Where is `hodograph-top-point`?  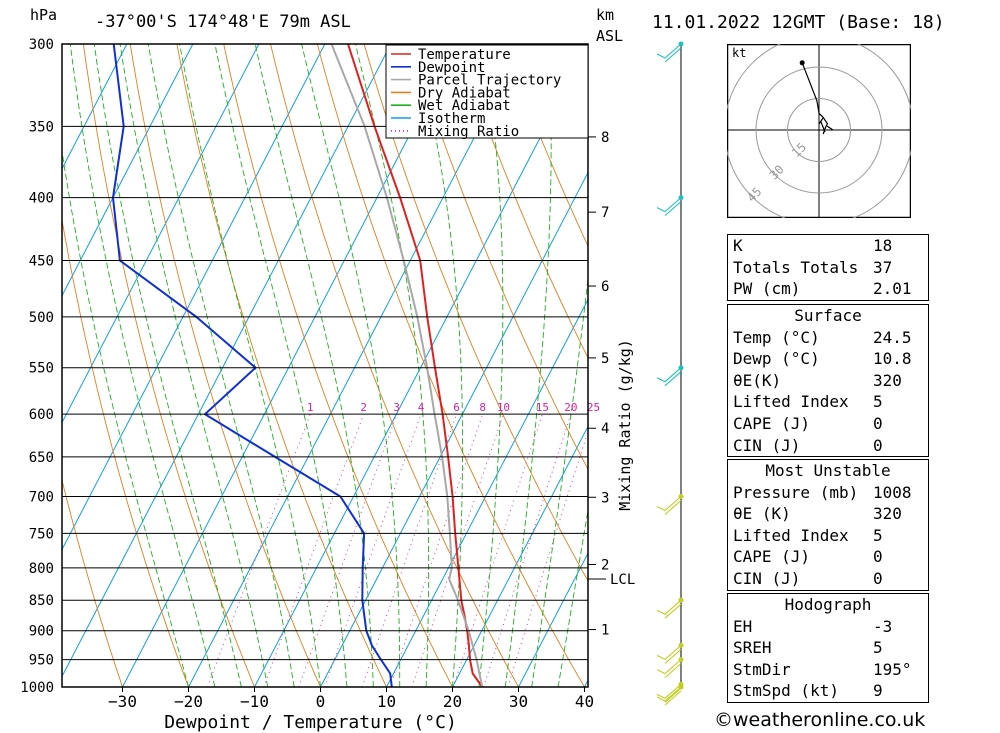
hodograph-top-point is located at coordinates (802, 63).